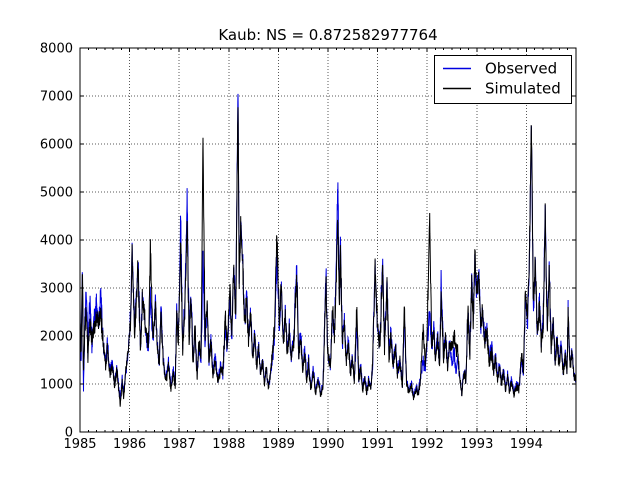  Describe the element at coordinates (129, 444) in the screenshot. I see `x-tick-label: 1986` at that location.